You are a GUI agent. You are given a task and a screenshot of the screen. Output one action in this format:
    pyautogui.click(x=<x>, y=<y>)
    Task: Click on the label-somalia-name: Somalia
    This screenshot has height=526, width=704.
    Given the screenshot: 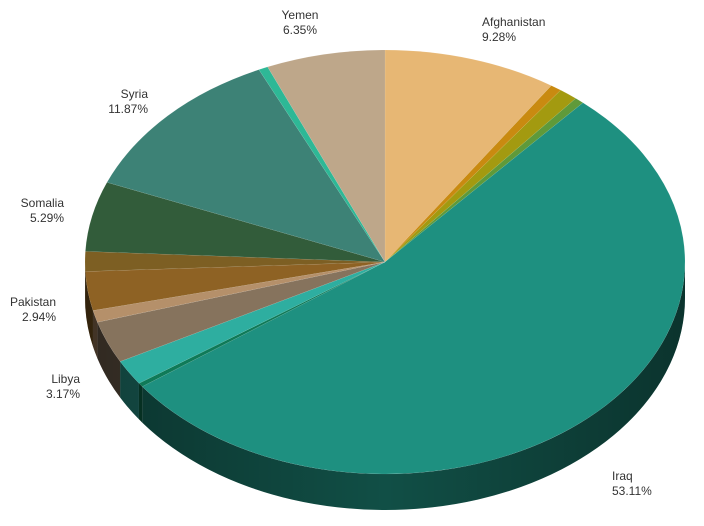 What is the action you would take?
    pyautogui.click(x=43, y=203)
    